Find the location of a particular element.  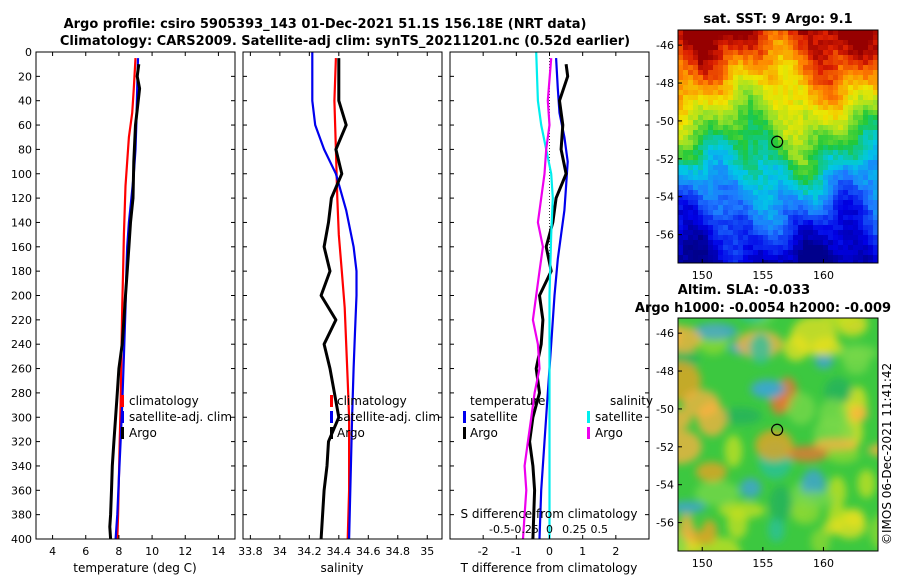

y-tick-label: 320 is located at coordinates (21, 442).